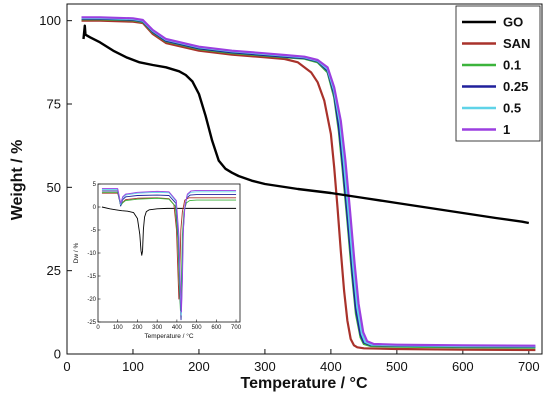 This screenshot has width=550, height=416. I want to click on legend: GO SAN 0.1 0.25 0.5 1, so click(498, 73).